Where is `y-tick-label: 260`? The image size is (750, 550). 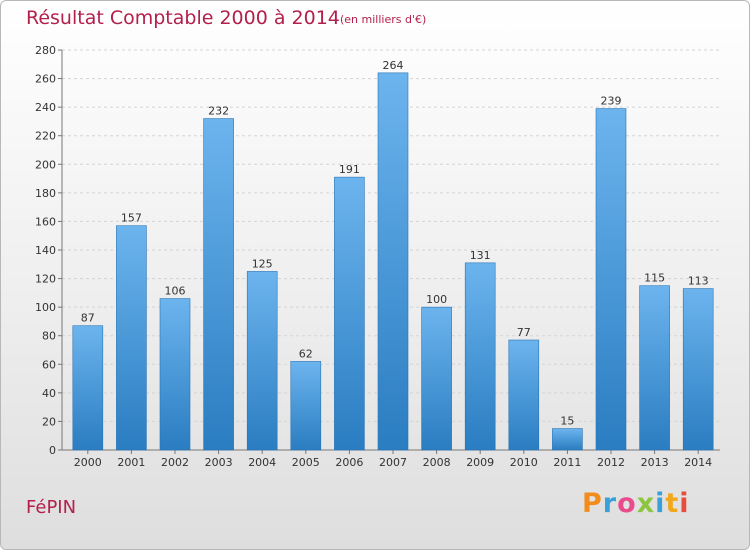 y-tick-label: 260 is located at coordinates (45, 79).